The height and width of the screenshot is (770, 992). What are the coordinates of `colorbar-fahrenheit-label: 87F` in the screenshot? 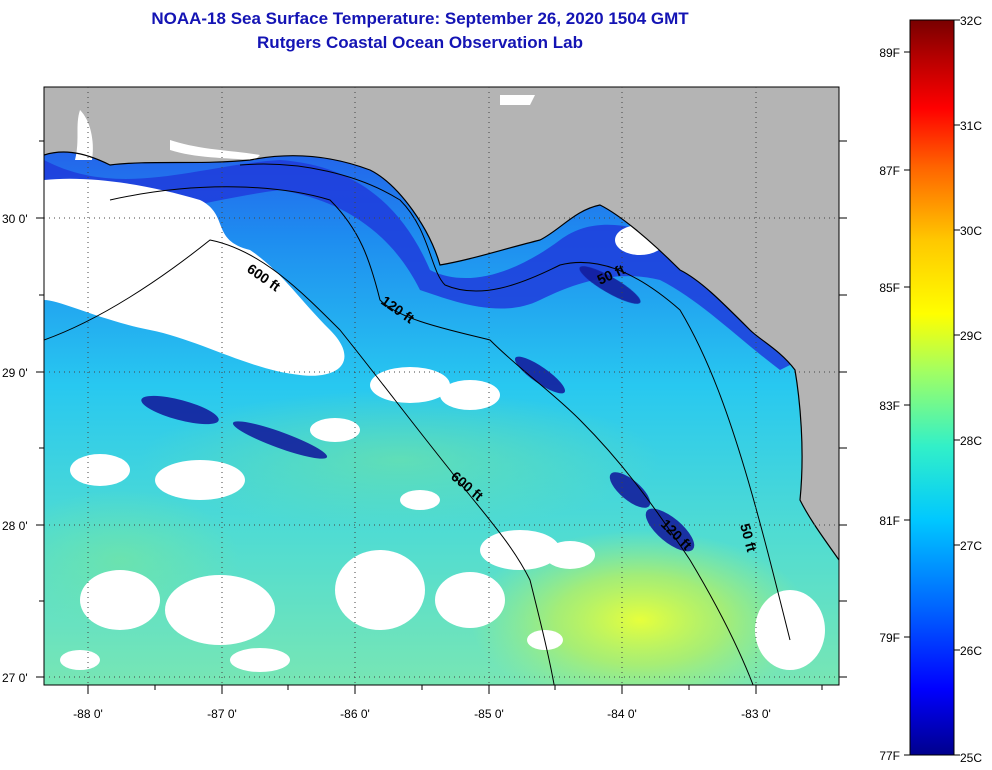 It's located at (889, 171).